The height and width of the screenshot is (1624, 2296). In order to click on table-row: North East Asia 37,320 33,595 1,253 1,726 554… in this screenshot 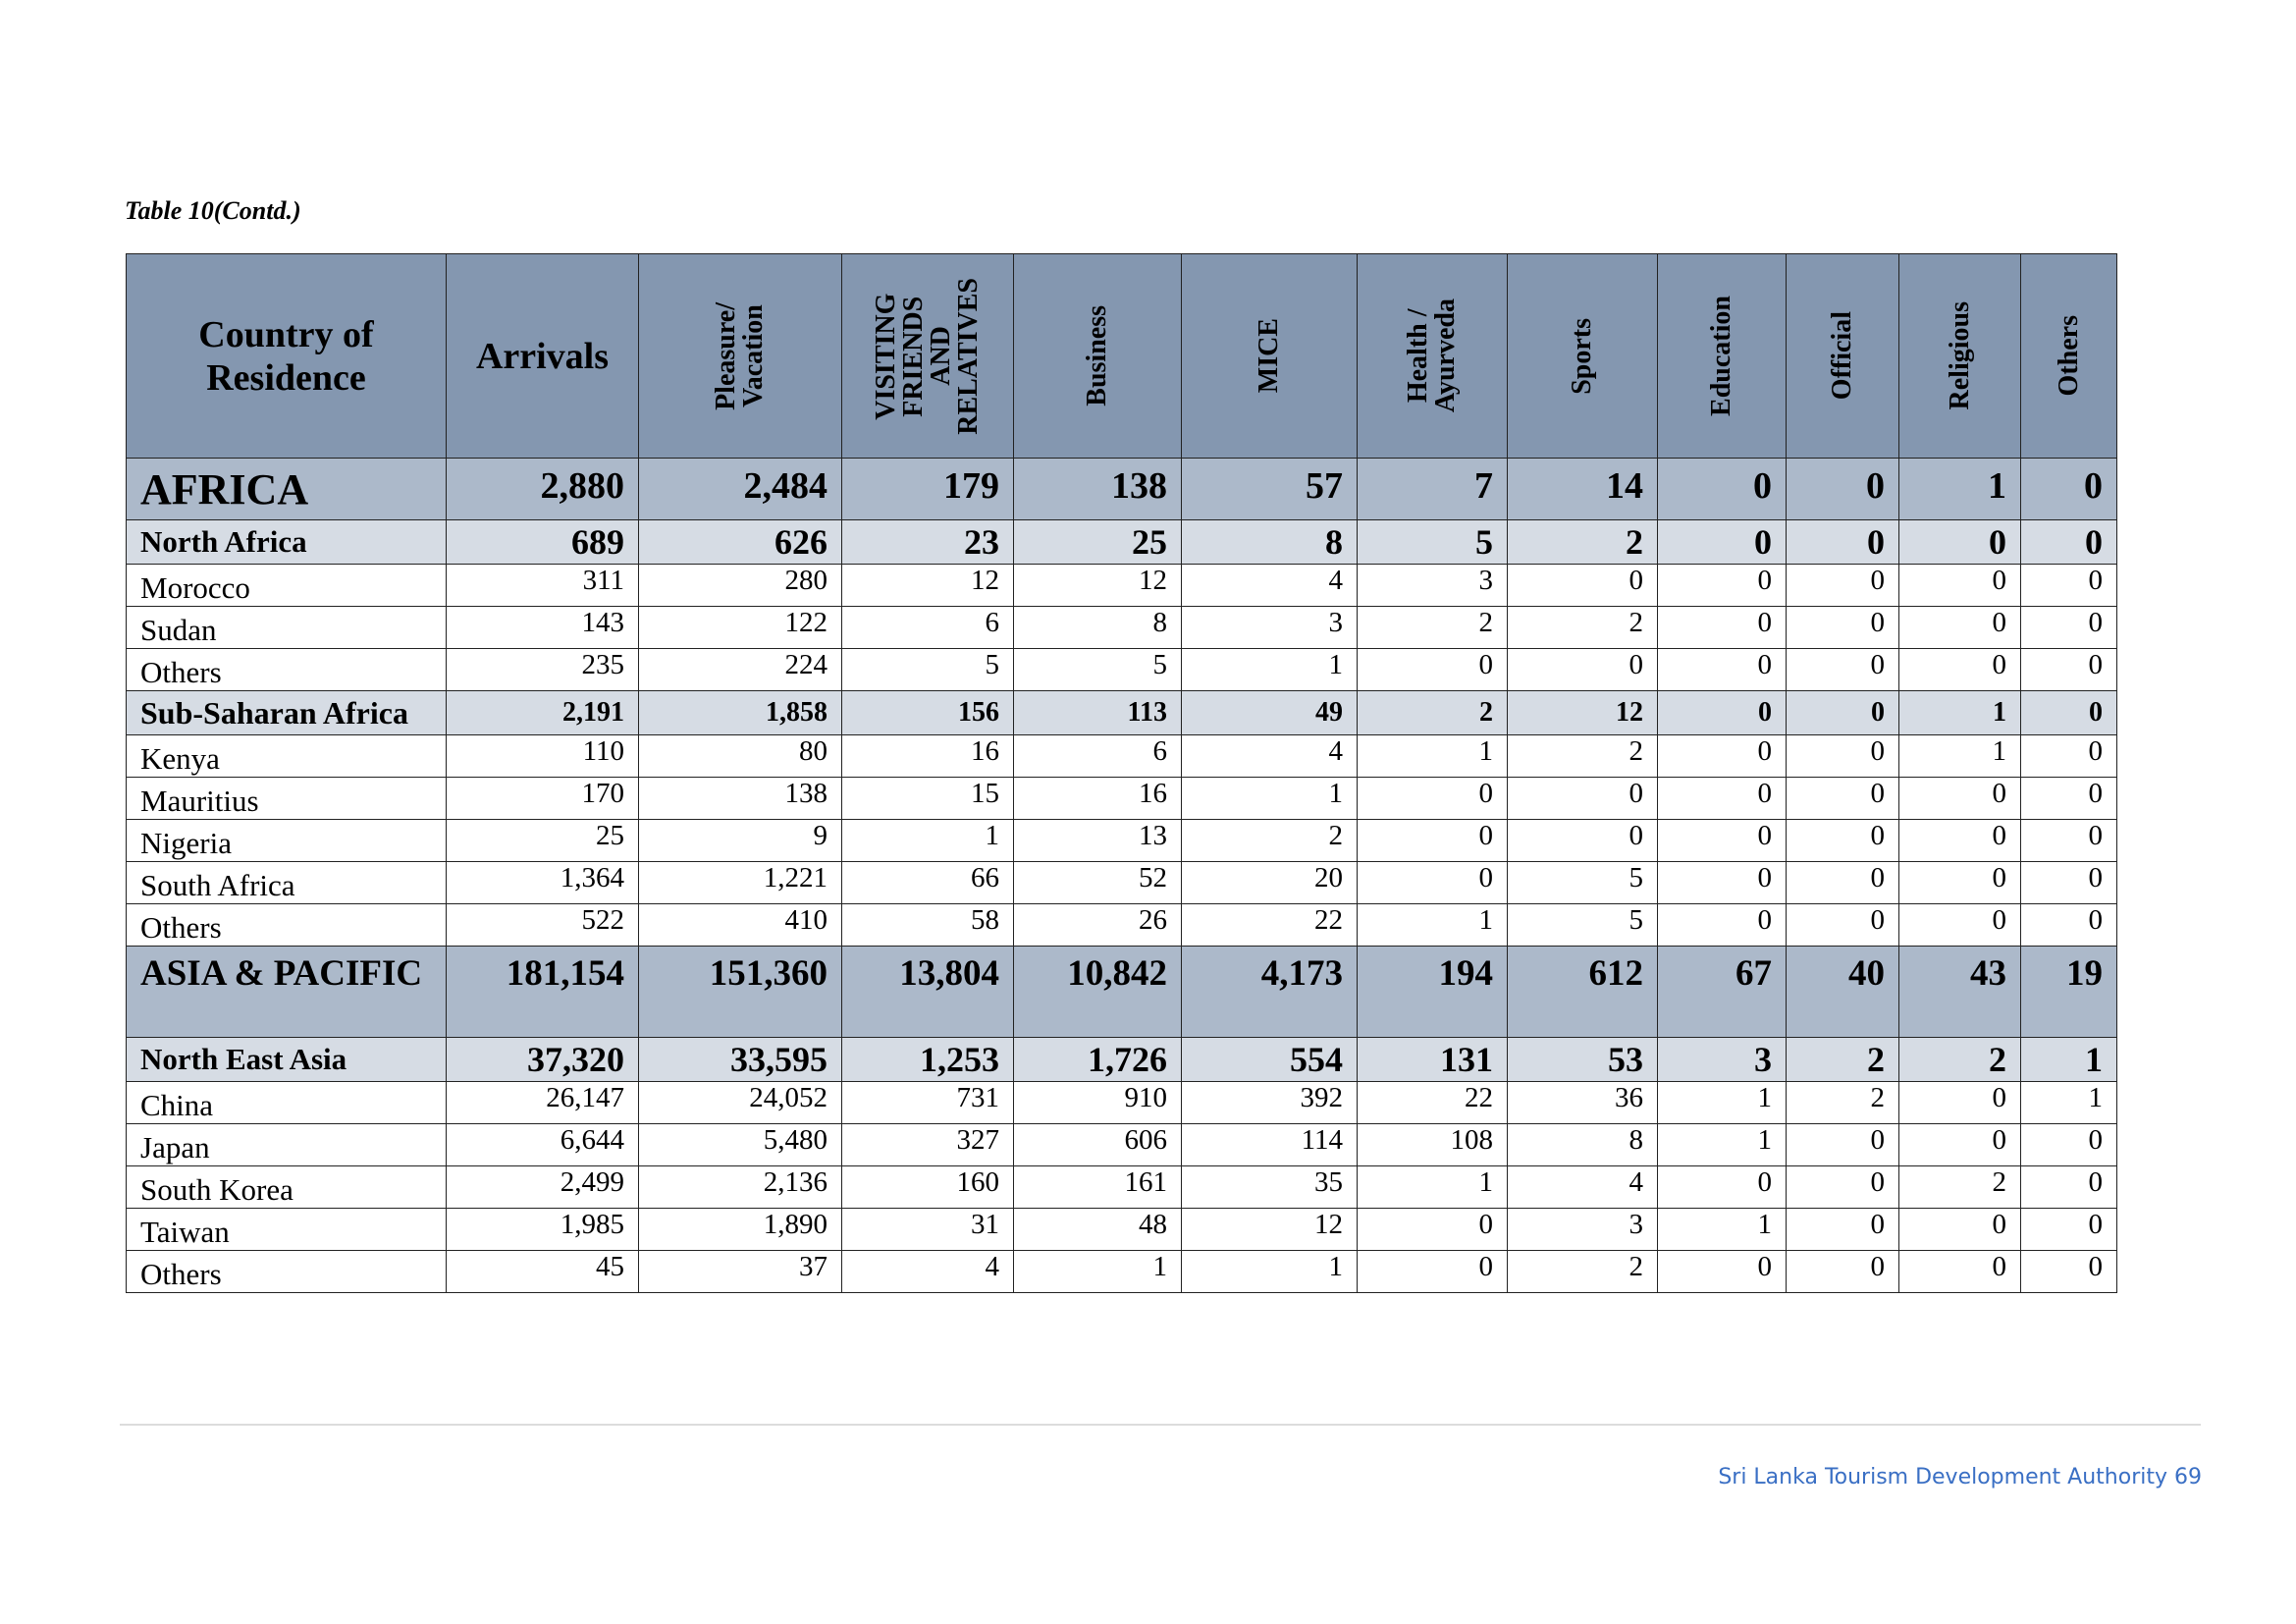, I will do `click(1121, 1059)`.